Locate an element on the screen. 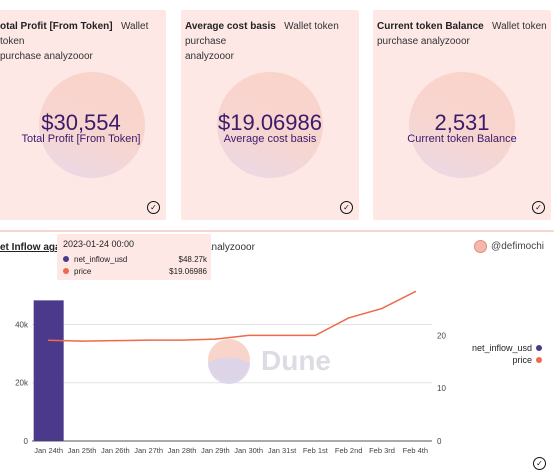 The width and height of the screenshot is (554, 474). tooltip-date: 2023-01-24 00:00 is located at coordinates (99, 244).